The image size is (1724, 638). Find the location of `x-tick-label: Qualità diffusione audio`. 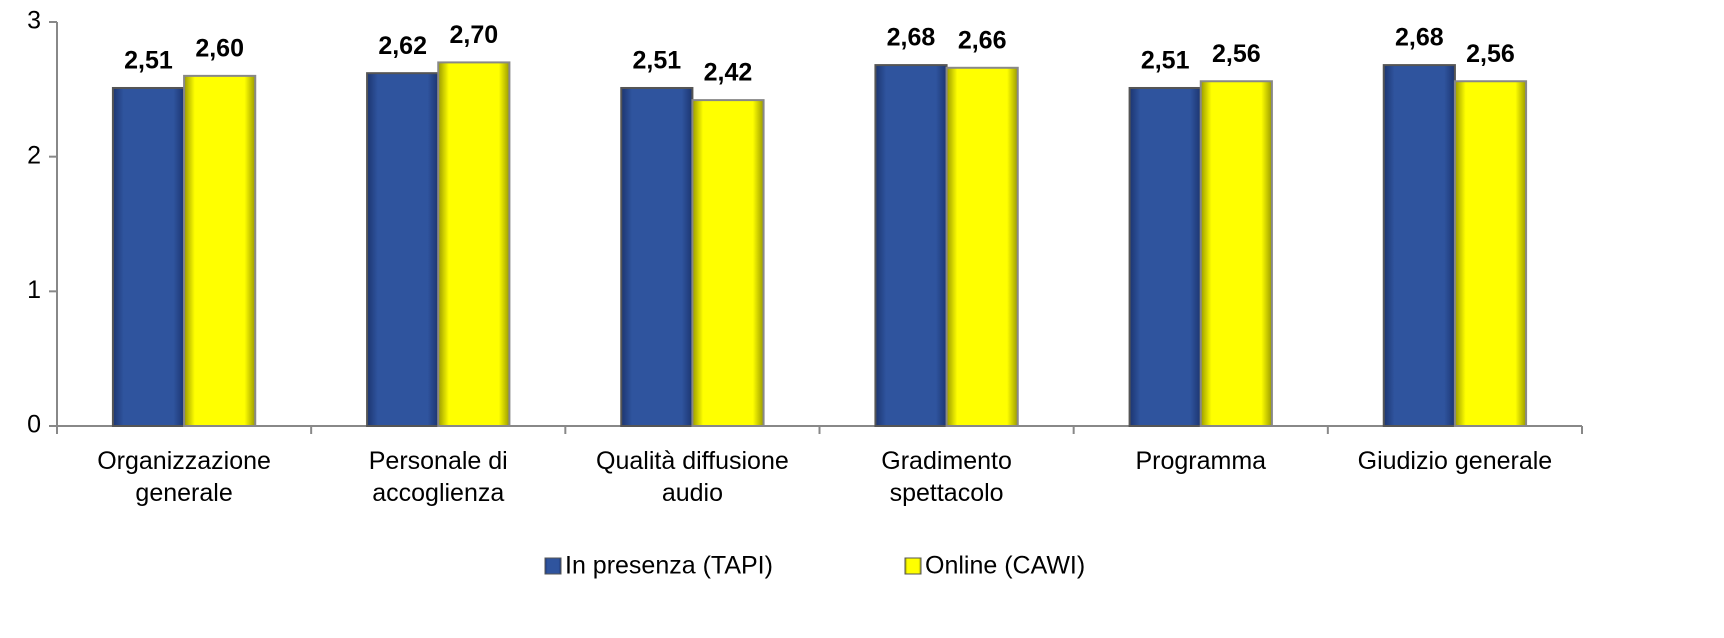

x-tick-label: Qualità diffusione audio is located at coordinates (692, 477).